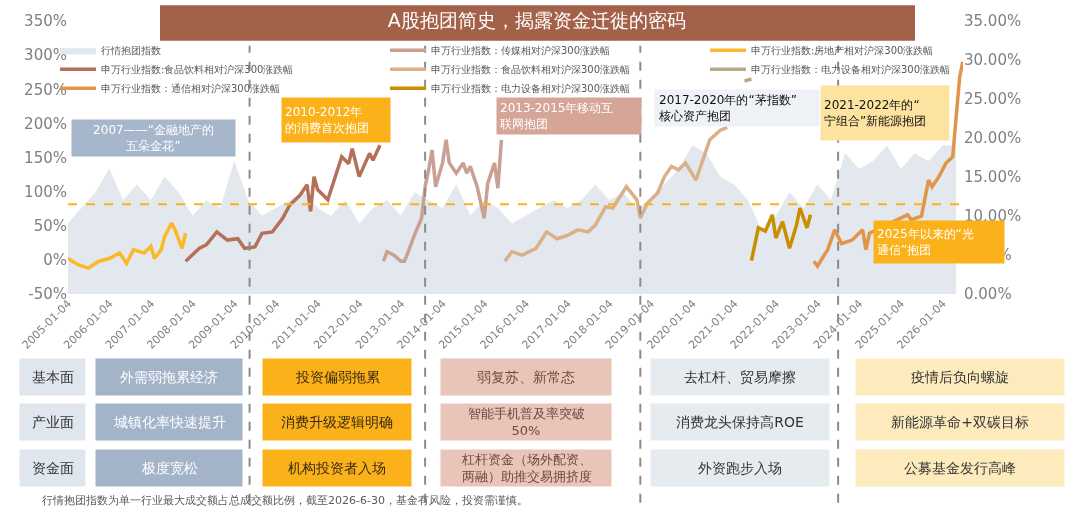  What do you see at coordinates (55, 260) in the screenshot?
I see `y-tick-label: 0%` at bounding box center [55, 260].